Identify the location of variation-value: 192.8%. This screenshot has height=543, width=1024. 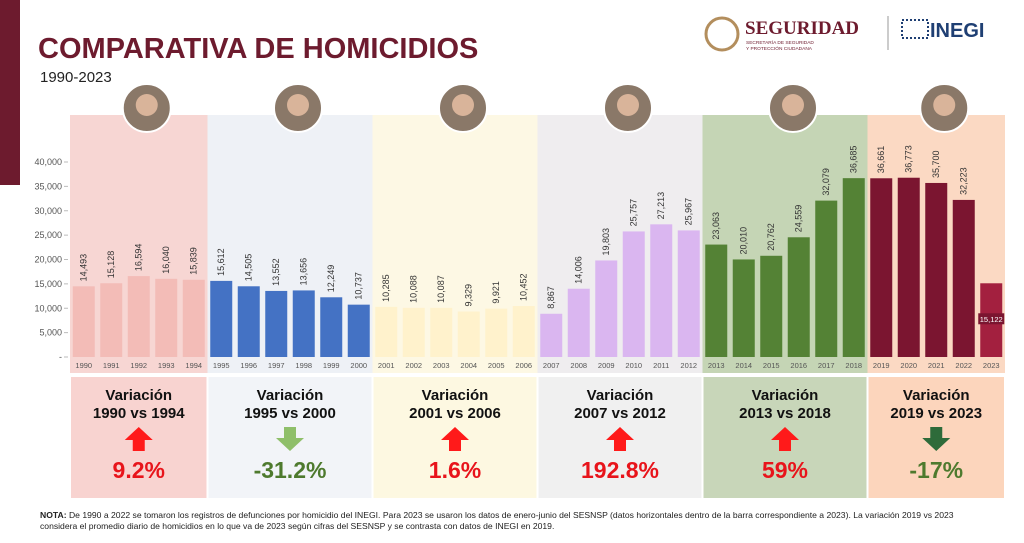
(620, 470).